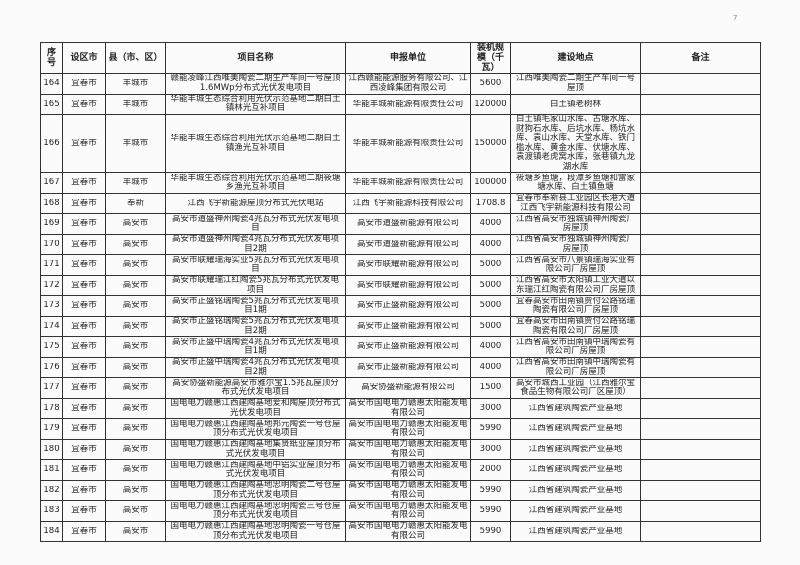  Describe the element at coordinates (51, 244) in the screenshot. I see `cell-text: 170` at that location.